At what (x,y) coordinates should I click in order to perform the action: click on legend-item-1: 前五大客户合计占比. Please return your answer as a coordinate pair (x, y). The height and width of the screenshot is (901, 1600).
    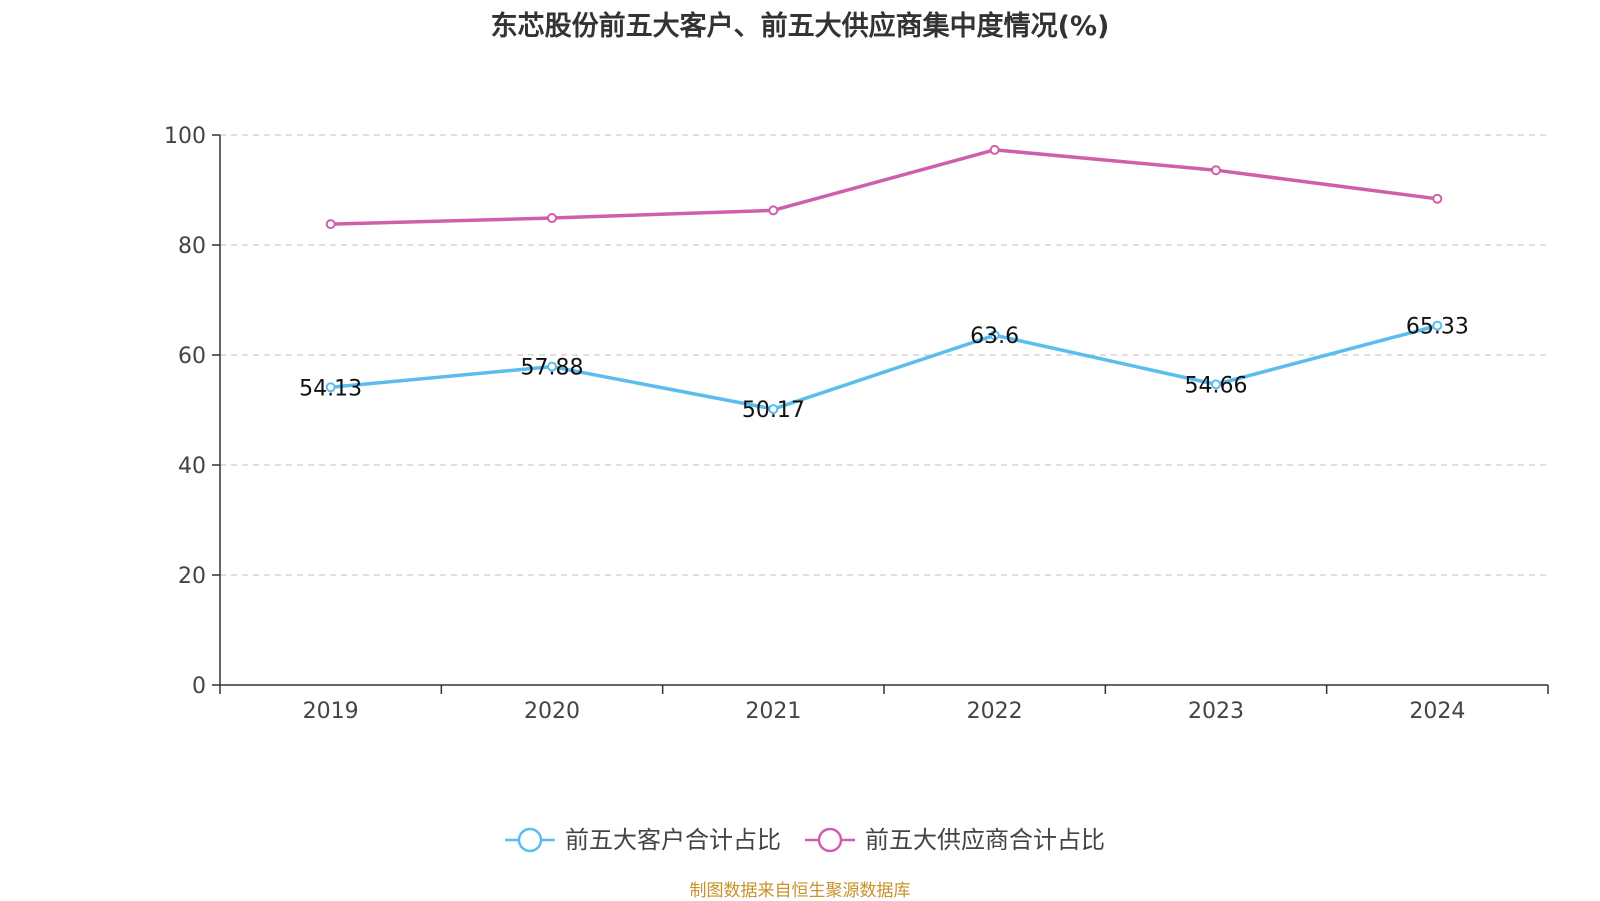
    Looking at the image, I should click on (643, 840).